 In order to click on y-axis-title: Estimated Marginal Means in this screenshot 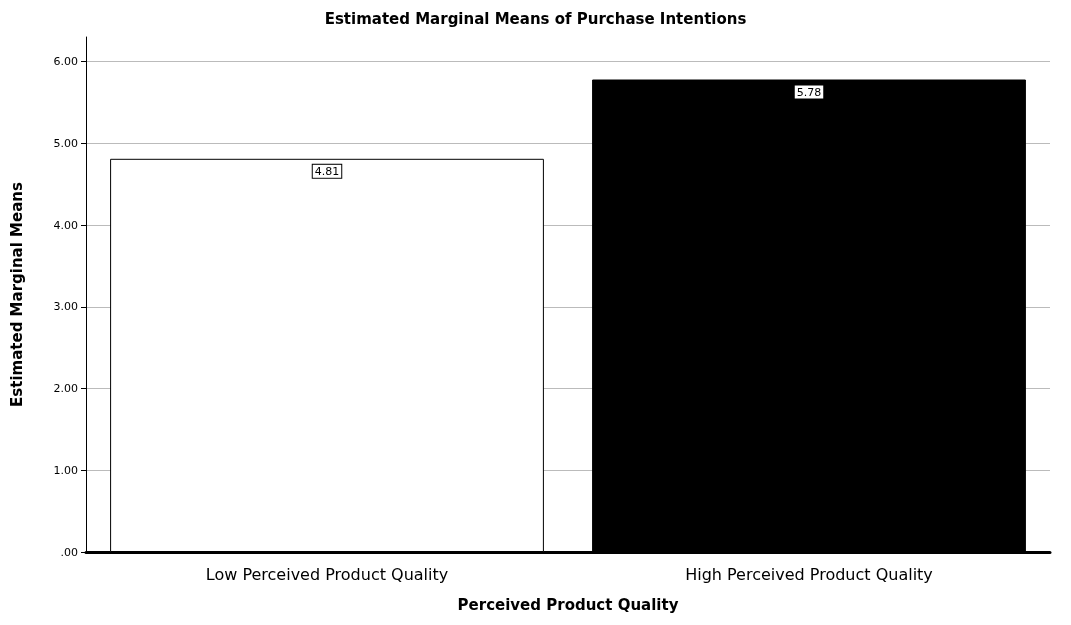, I will do `click(16, 294)`.